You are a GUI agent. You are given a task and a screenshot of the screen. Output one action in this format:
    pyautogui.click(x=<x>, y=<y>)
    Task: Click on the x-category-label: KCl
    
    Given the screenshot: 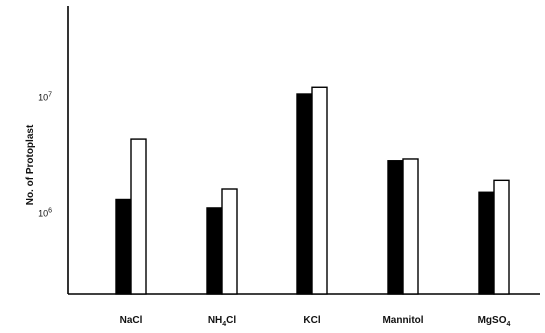 What is the action you would take?
    pyautogui.click(x=311, y=320)
    